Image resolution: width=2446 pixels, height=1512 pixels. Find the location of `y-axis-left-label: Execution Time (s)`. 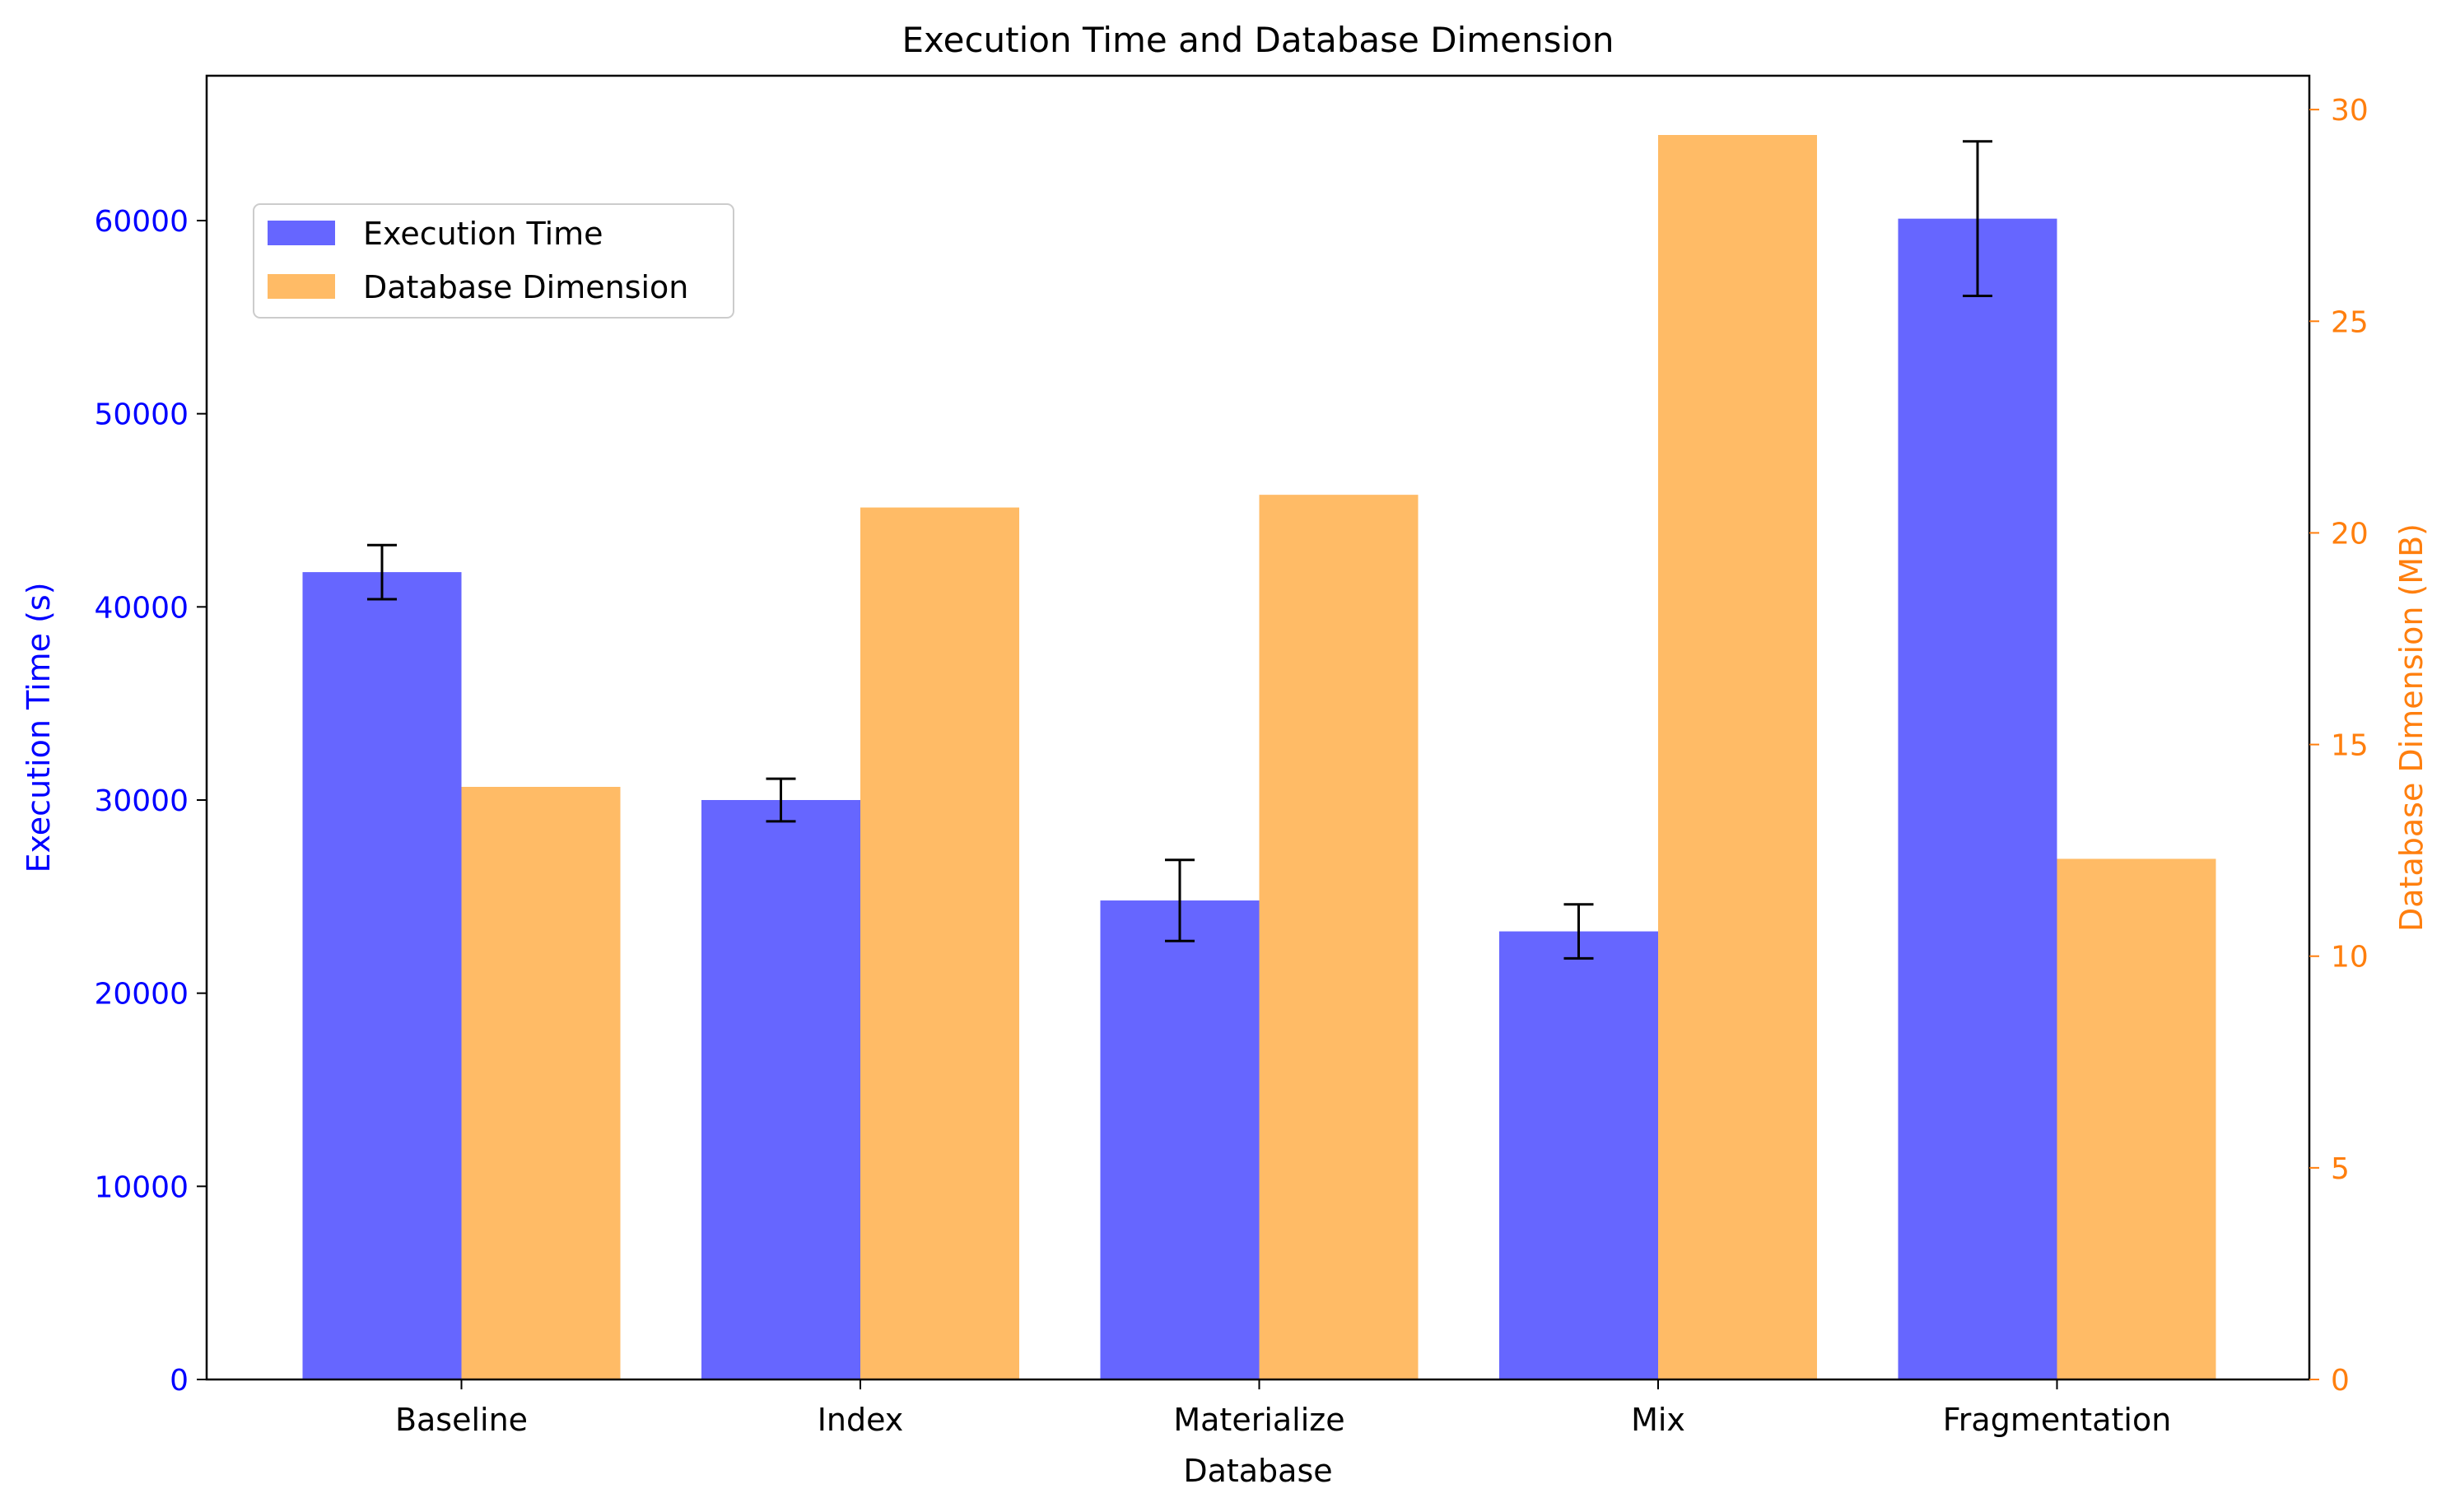

y-axis-left-label: Execution Time (s) is located at coordinates (39, 727).